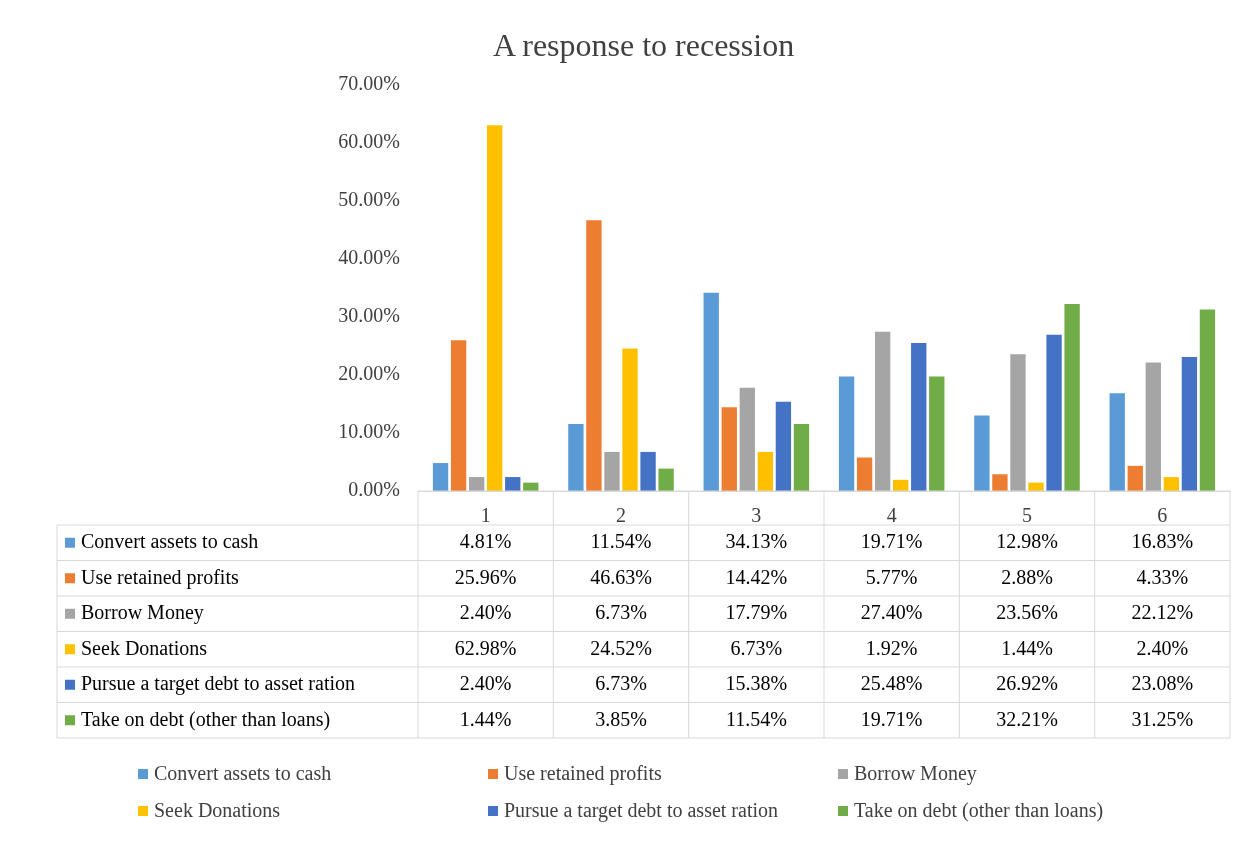 The image size is (1248, 842). What do you see at coordinates (583, 773) in the screenshot?
I see `text: Use retained profits` at bounding box center [583, 773].